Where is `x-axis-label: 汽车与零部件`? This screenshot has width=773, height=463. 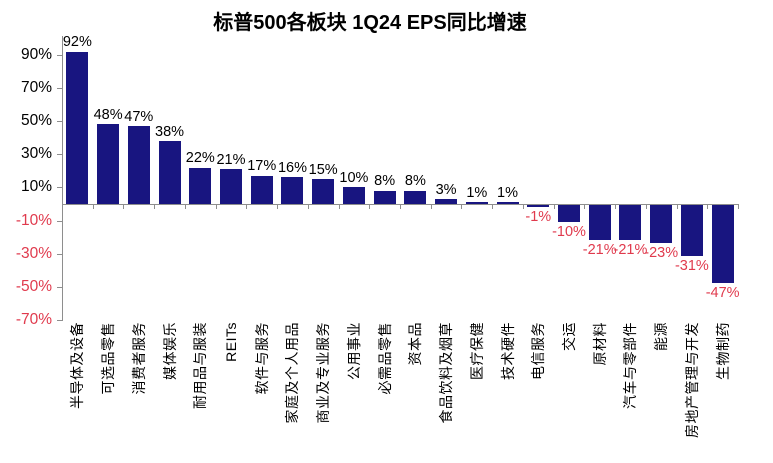
x-axis-label: 汽车与零部件 is located at coordinates (630, 365).